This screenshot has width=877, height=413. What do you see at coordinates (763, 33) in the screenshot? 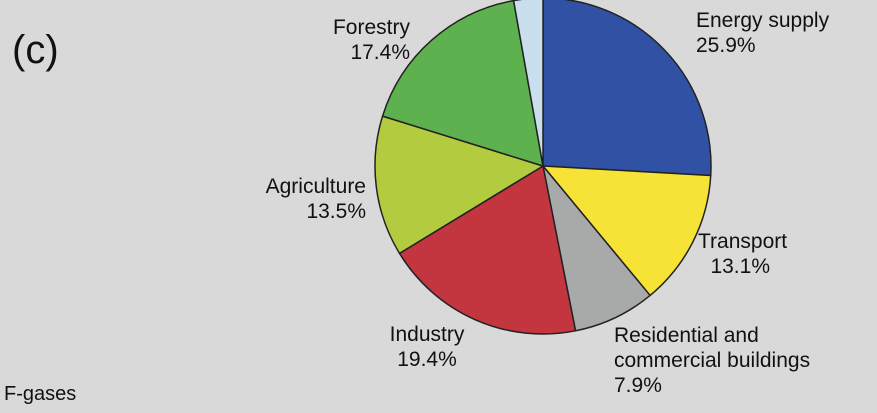
I see `slice-label-energy-supply: Energy supply 25.9%` at bounding box center [763, 33].